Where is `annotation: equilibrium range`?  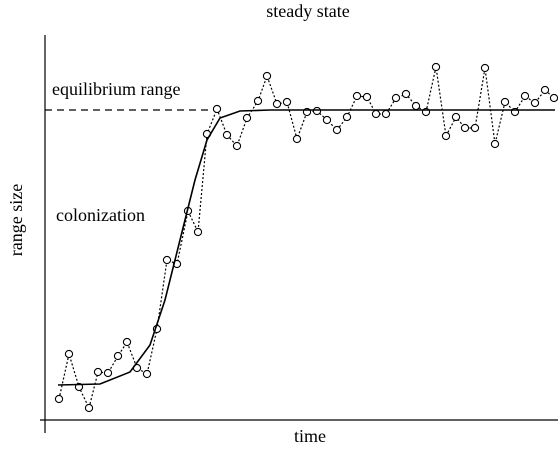
annotation: equilibrium range is located at coordinates (116, 89).